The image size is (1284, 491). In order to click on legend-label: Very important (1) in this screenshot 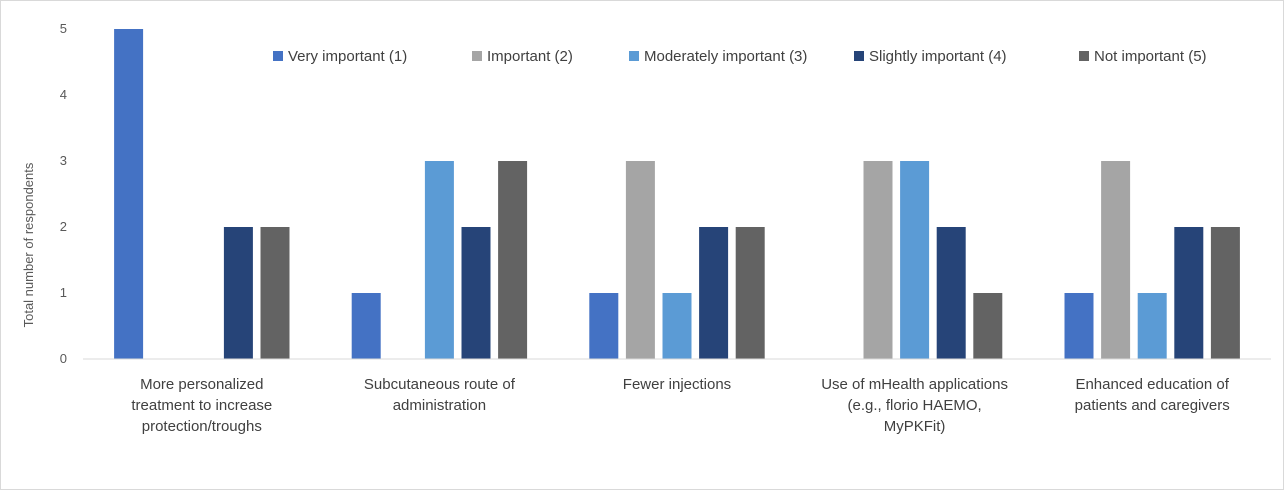, I will do `click(347, 56)`.